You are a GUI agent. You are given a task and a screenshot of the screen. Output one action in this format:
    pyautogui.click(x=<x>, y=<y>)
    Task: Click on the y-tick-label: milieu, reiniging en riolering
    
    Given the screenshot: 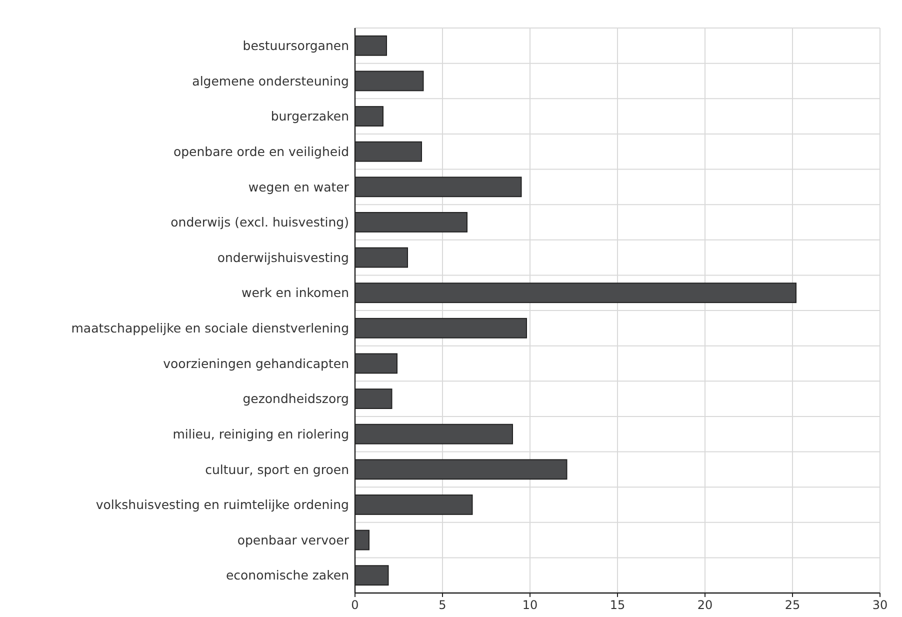 What is the action you would take?
    pyautogui.click(x=260, y=434)
    